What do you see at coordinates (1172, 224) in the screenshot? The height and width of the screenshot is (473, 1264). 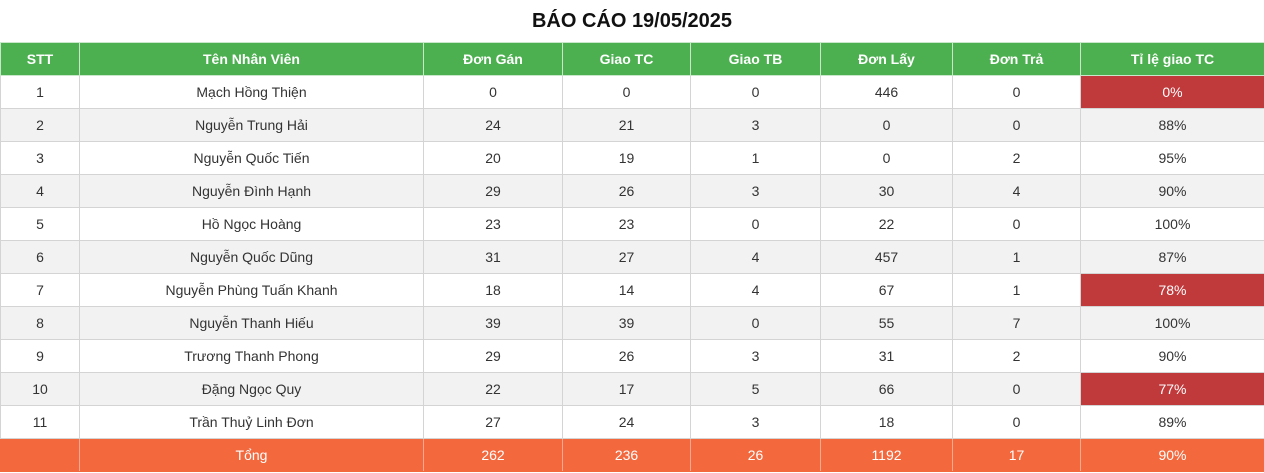 I see `cell-success-rate: 100%` at bounding box center [1172, 224].